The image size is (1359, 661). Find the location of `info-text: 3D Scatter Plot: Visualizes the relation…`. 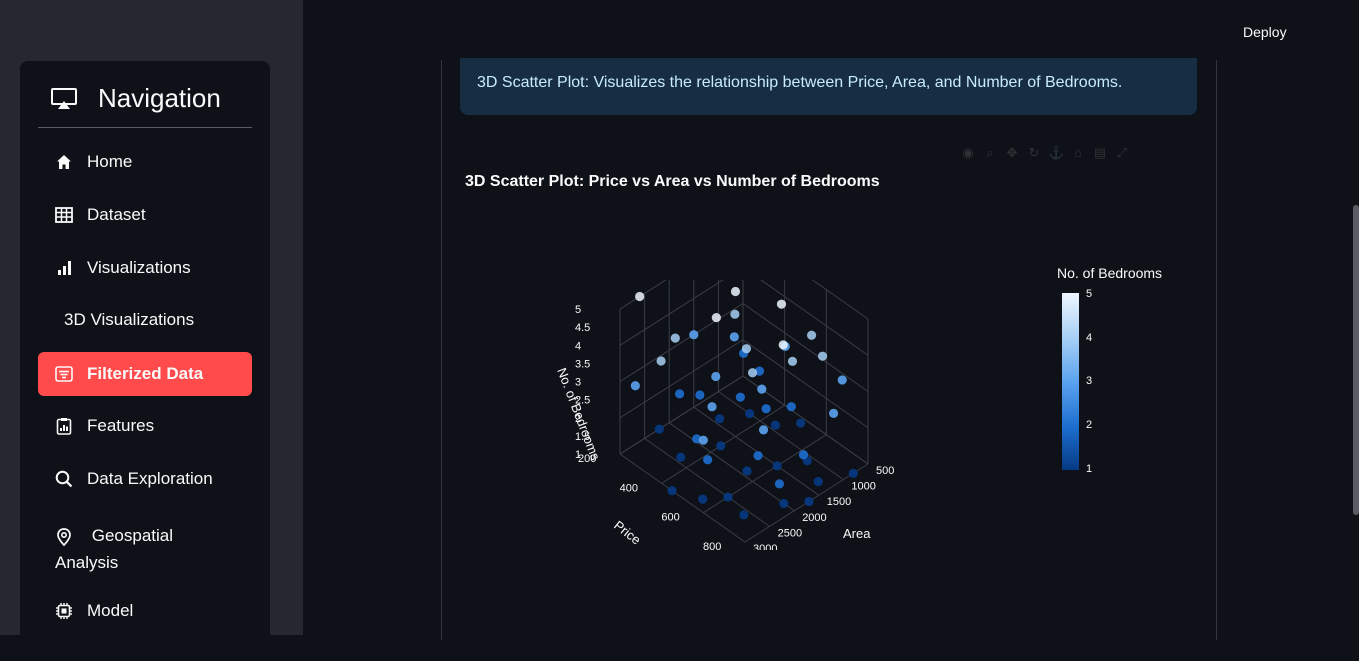

info-text: 3D Scatter Plot: Visualizes the relation… is located at coordinates (800, 82).